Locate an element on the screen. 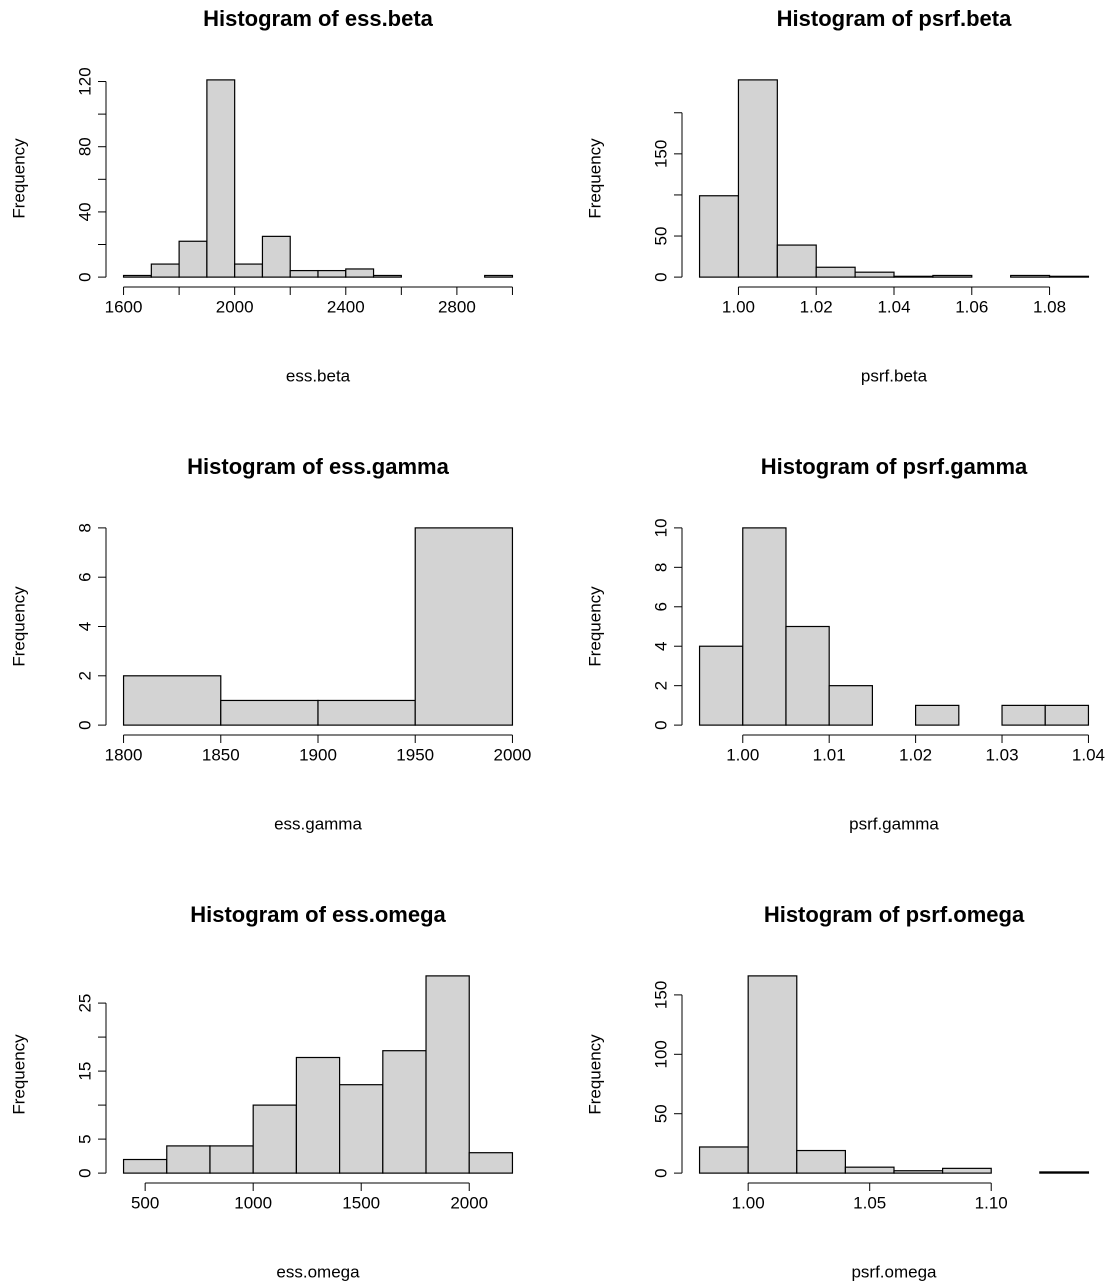 The image size is (1114, 1287). x-tick-label: 1950 is located at coordinates (415, 754).